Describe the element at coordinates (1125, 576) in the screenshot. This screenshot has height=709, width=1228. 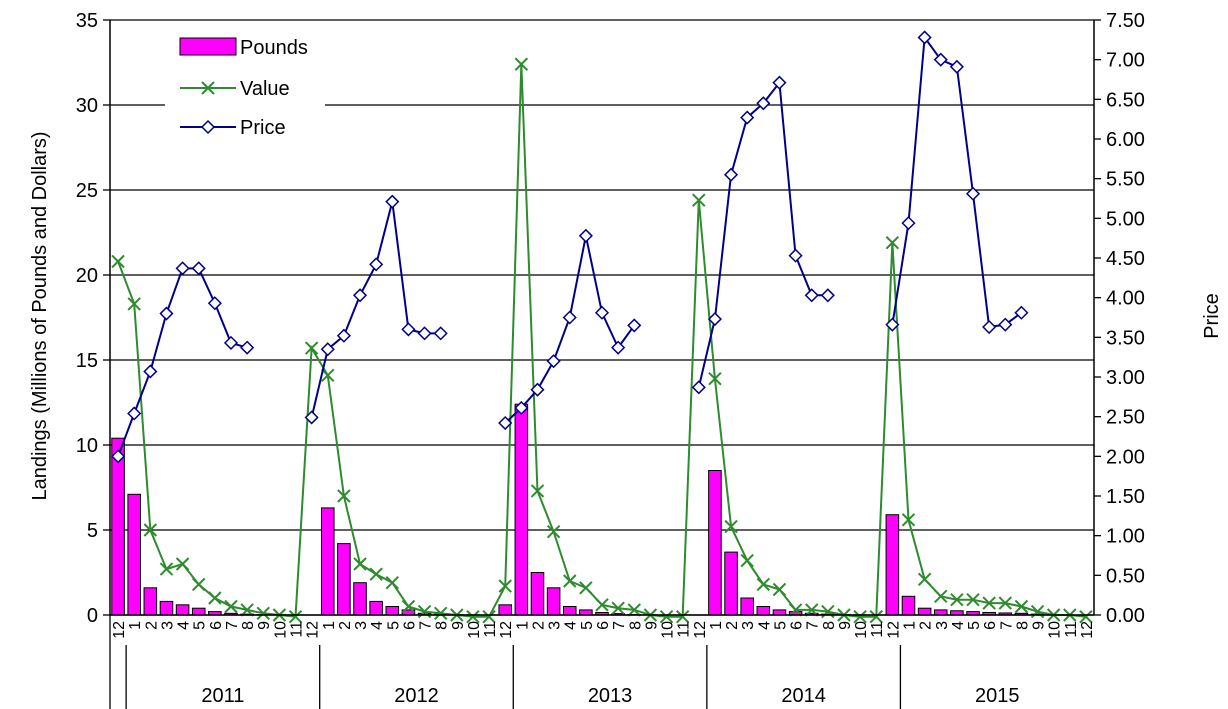
I see `right-tick-label-1: 0.50` at that location.